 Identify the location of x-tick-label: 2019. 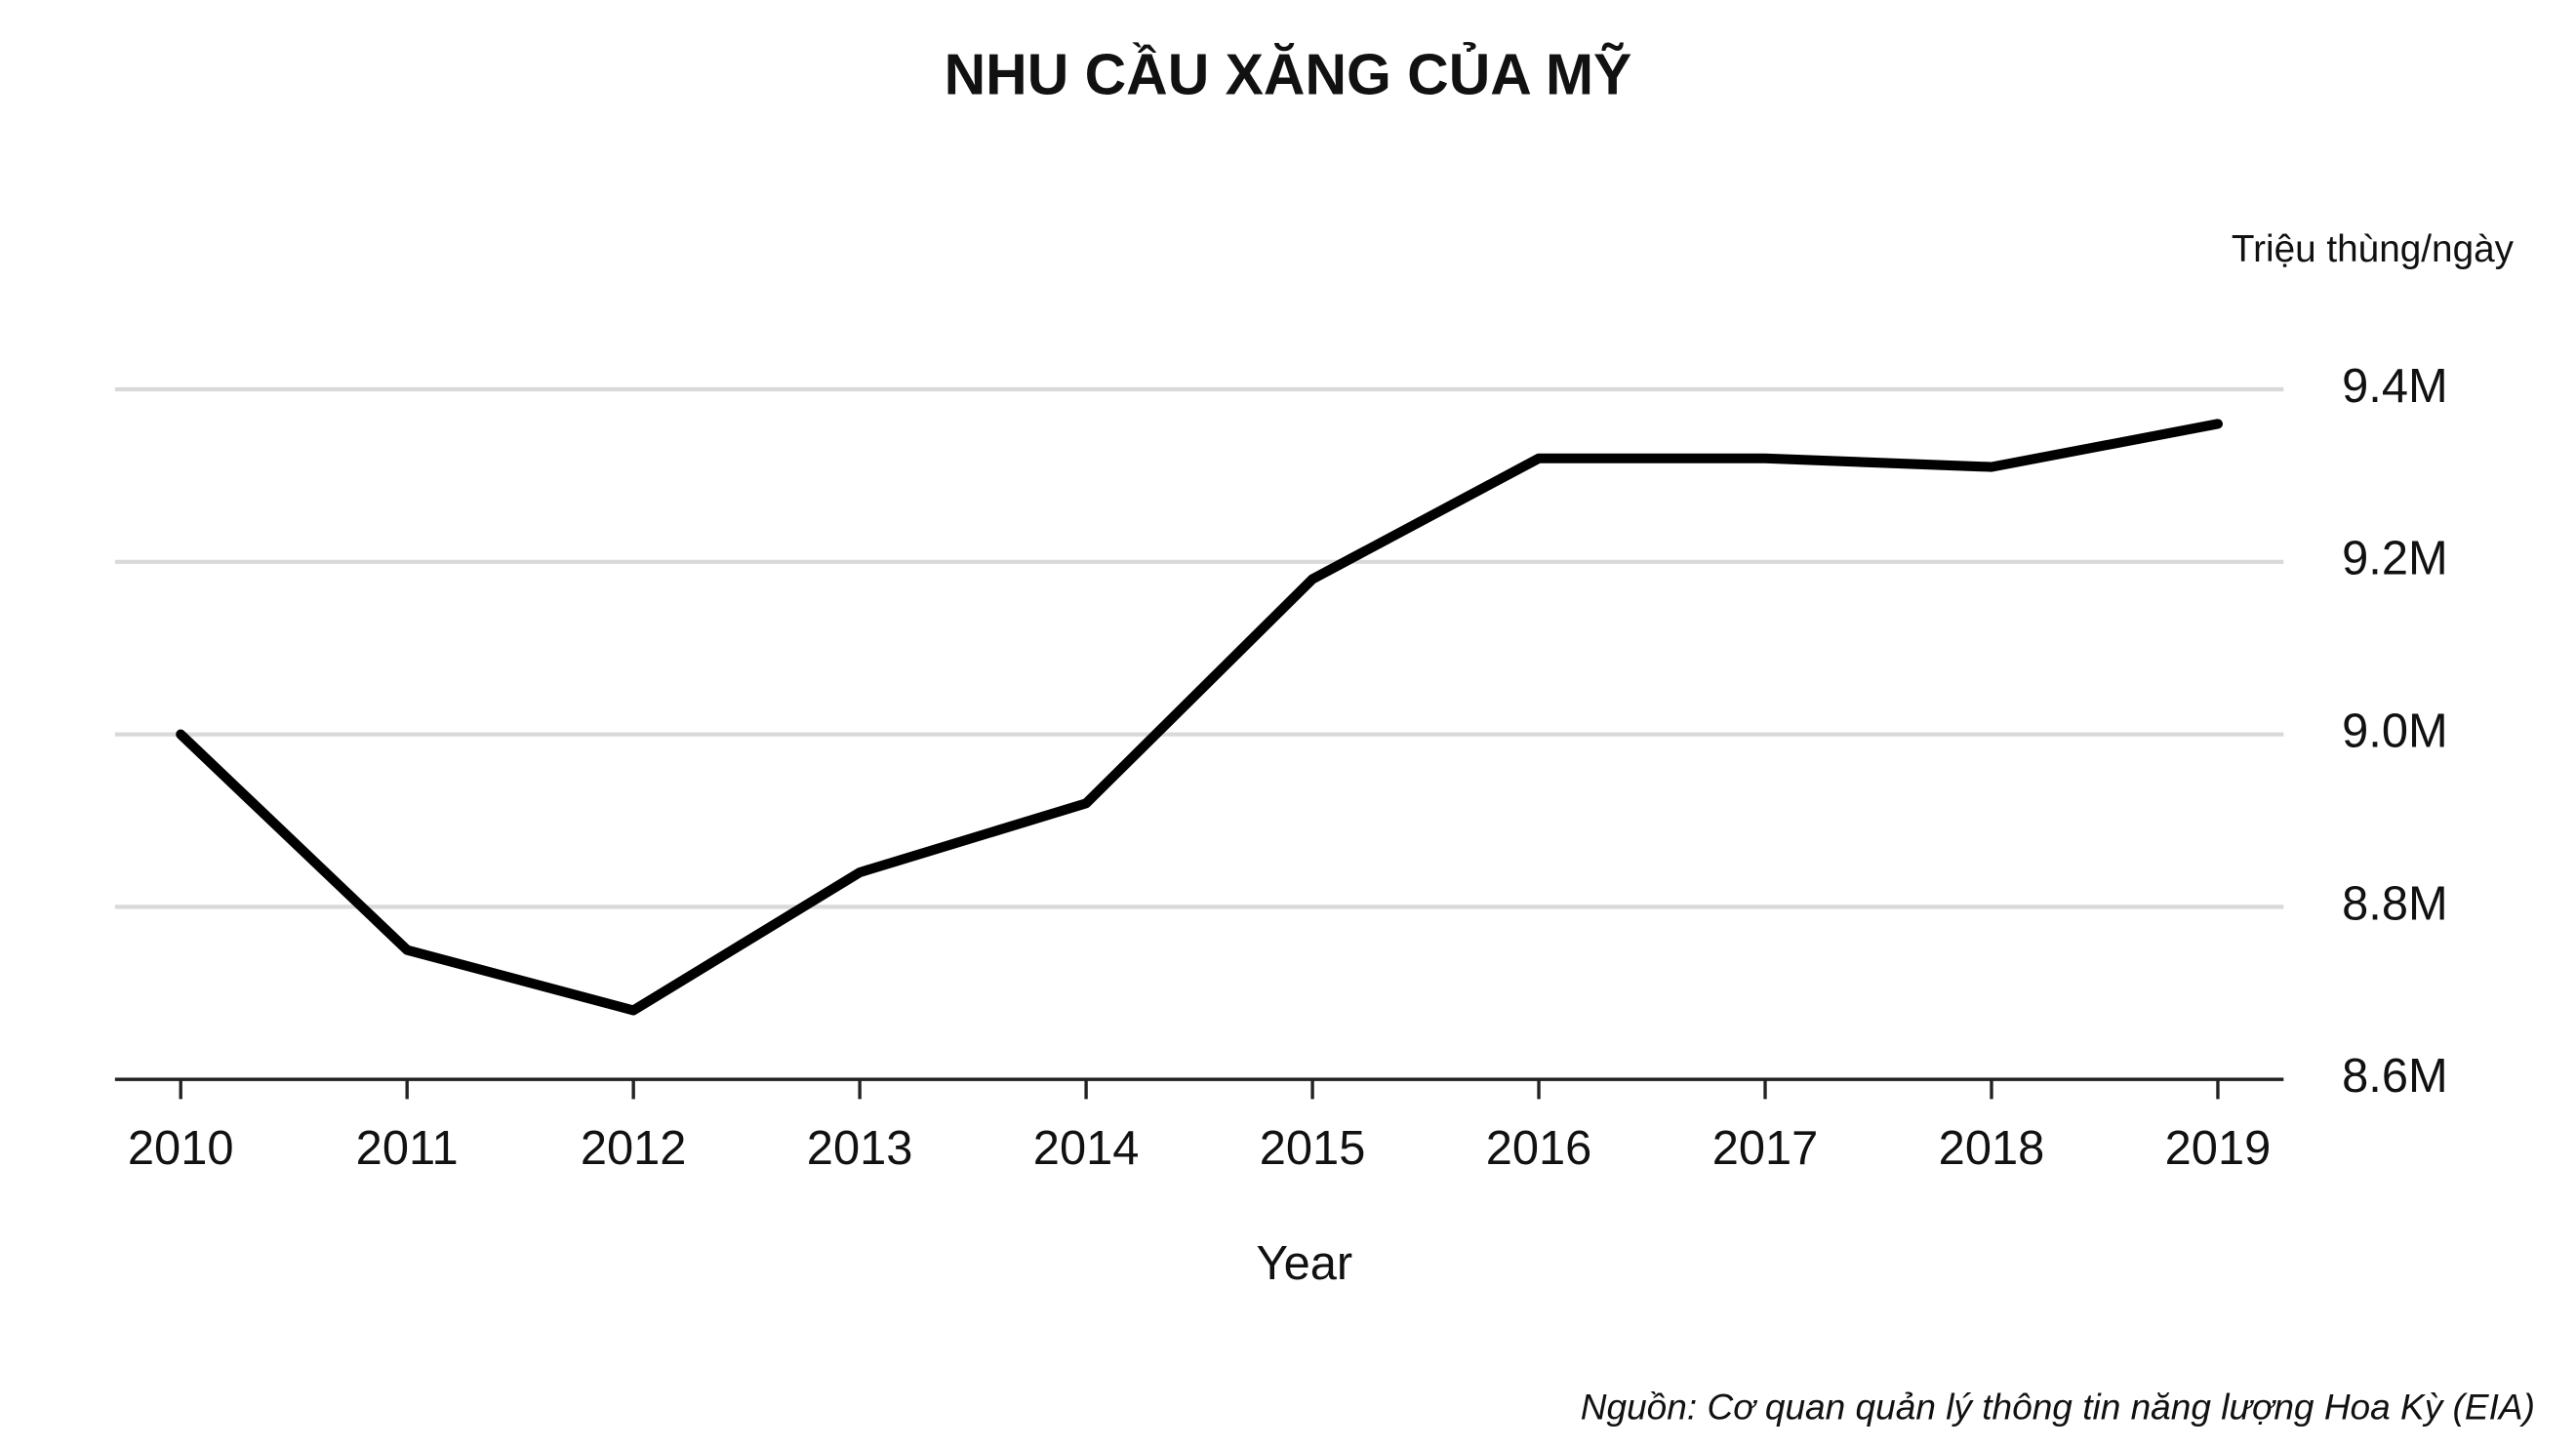
(2218, 1148).